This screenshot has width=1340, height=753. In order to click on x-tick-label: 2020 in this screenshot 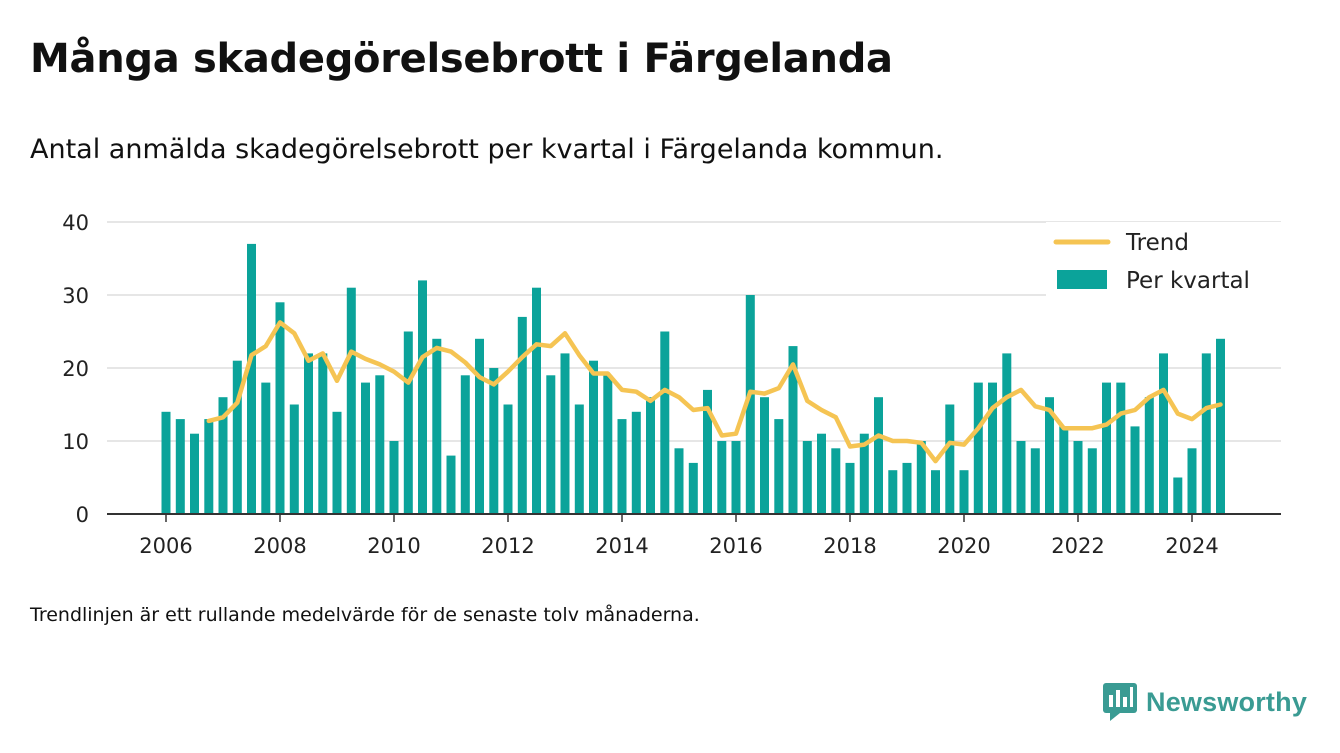, I will do `click(963, 546)`.